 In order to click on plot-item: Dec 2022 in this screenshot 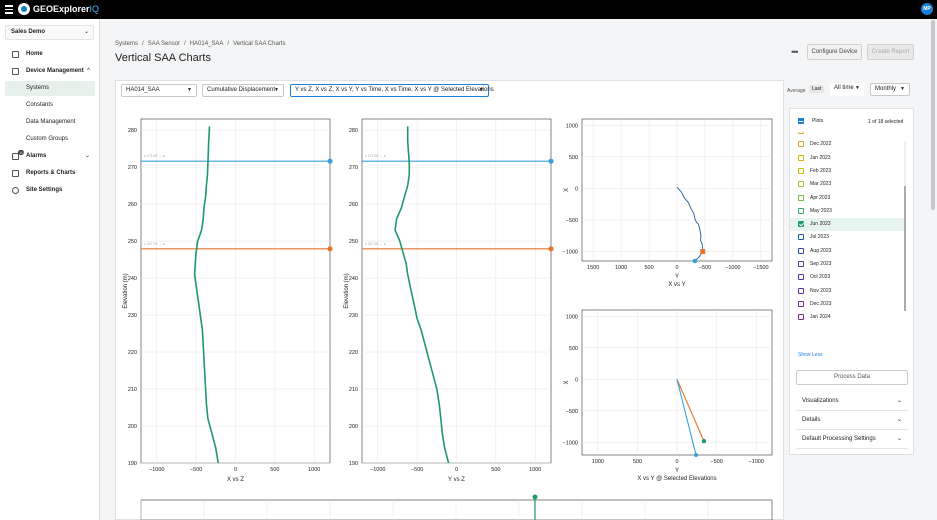, I will do `click(848, 144)`.